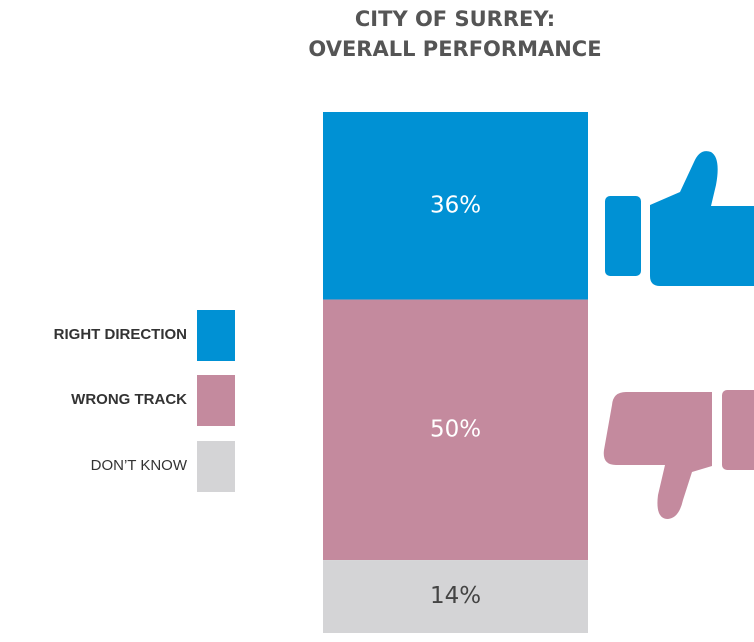  I want to click on legend-label: DON’T KNOW, so click(139, 465).